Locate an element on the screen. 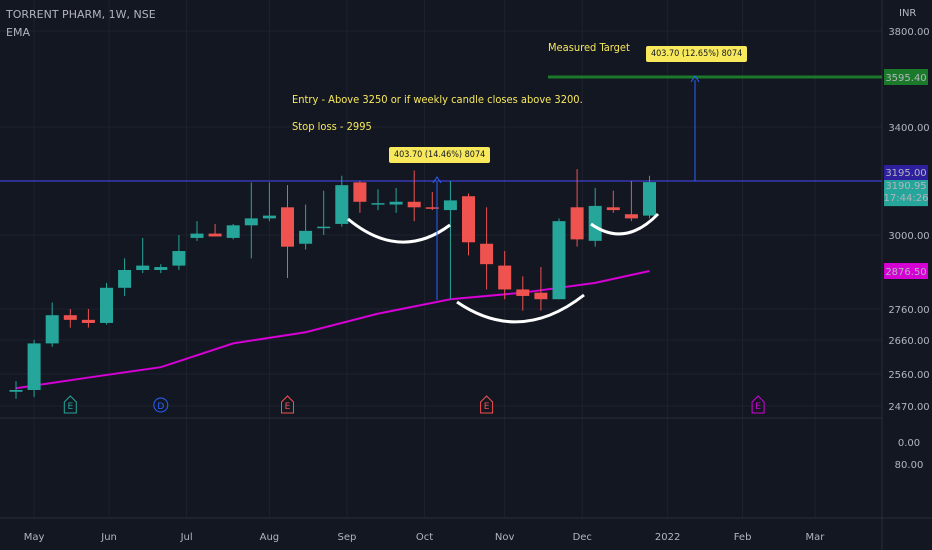 This screenshot has height=550, width=932. time-tick-label: Mar is located at coordinates (816, 537).